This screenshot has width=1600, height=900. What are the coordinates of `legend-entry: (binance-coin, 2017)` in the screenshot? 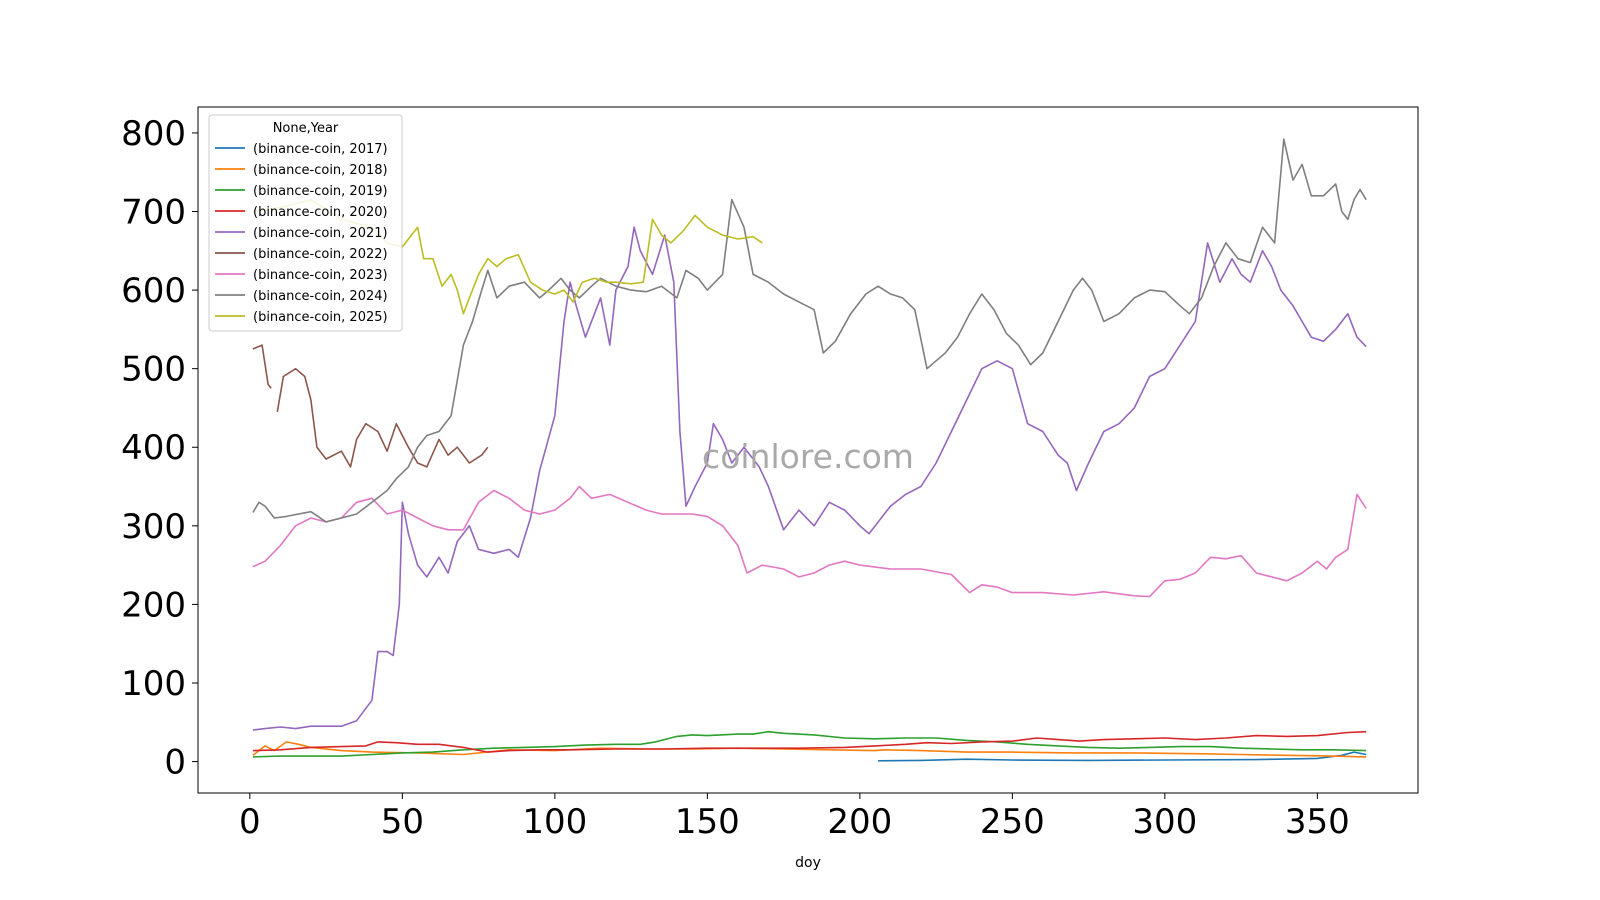 It's located at (320, 149).